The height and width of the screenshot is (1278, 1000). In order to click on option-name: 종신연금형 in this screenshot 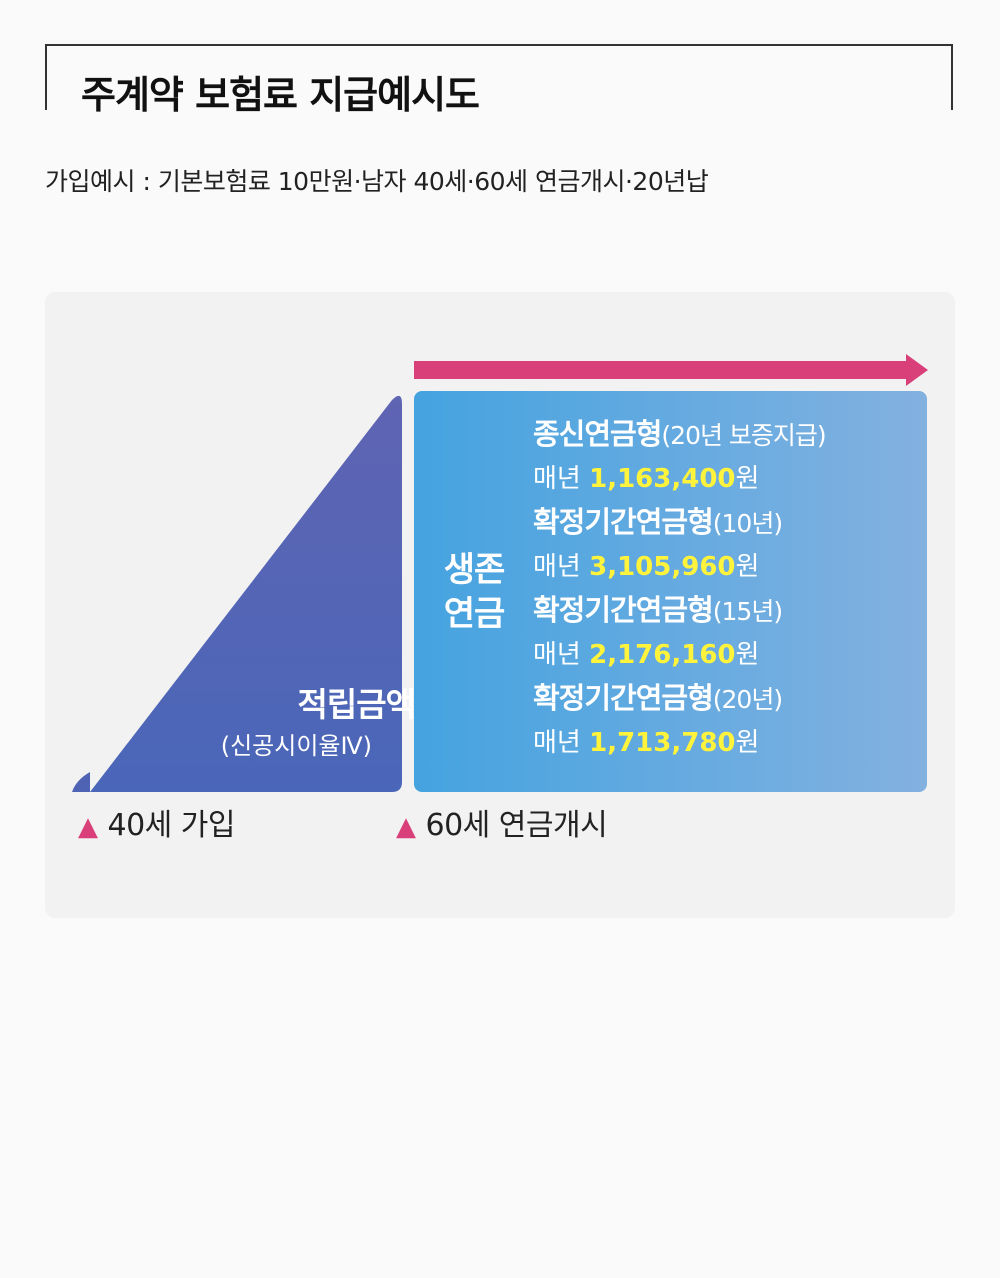, I will do `click(597, 434)`.